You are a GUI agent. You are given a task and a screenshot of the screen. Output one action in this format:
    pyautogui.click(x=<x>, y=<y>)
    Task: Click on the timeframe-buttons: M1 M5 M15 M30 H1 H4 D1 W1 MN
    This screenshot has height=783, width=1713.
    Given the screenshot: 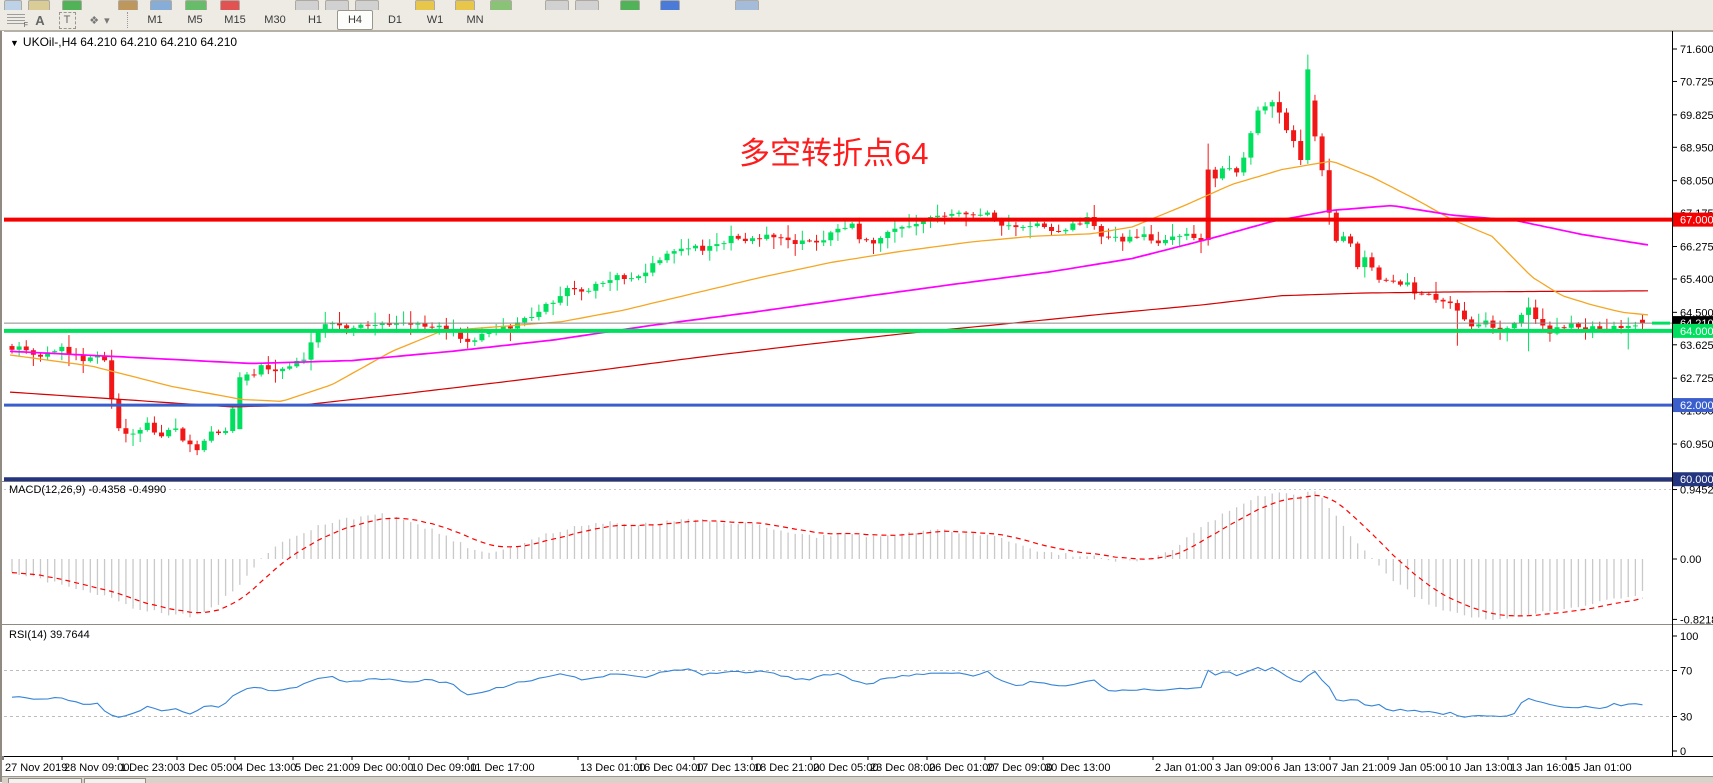 What is the action you would take?
    pyautogui.click(x=315, y=20)
    